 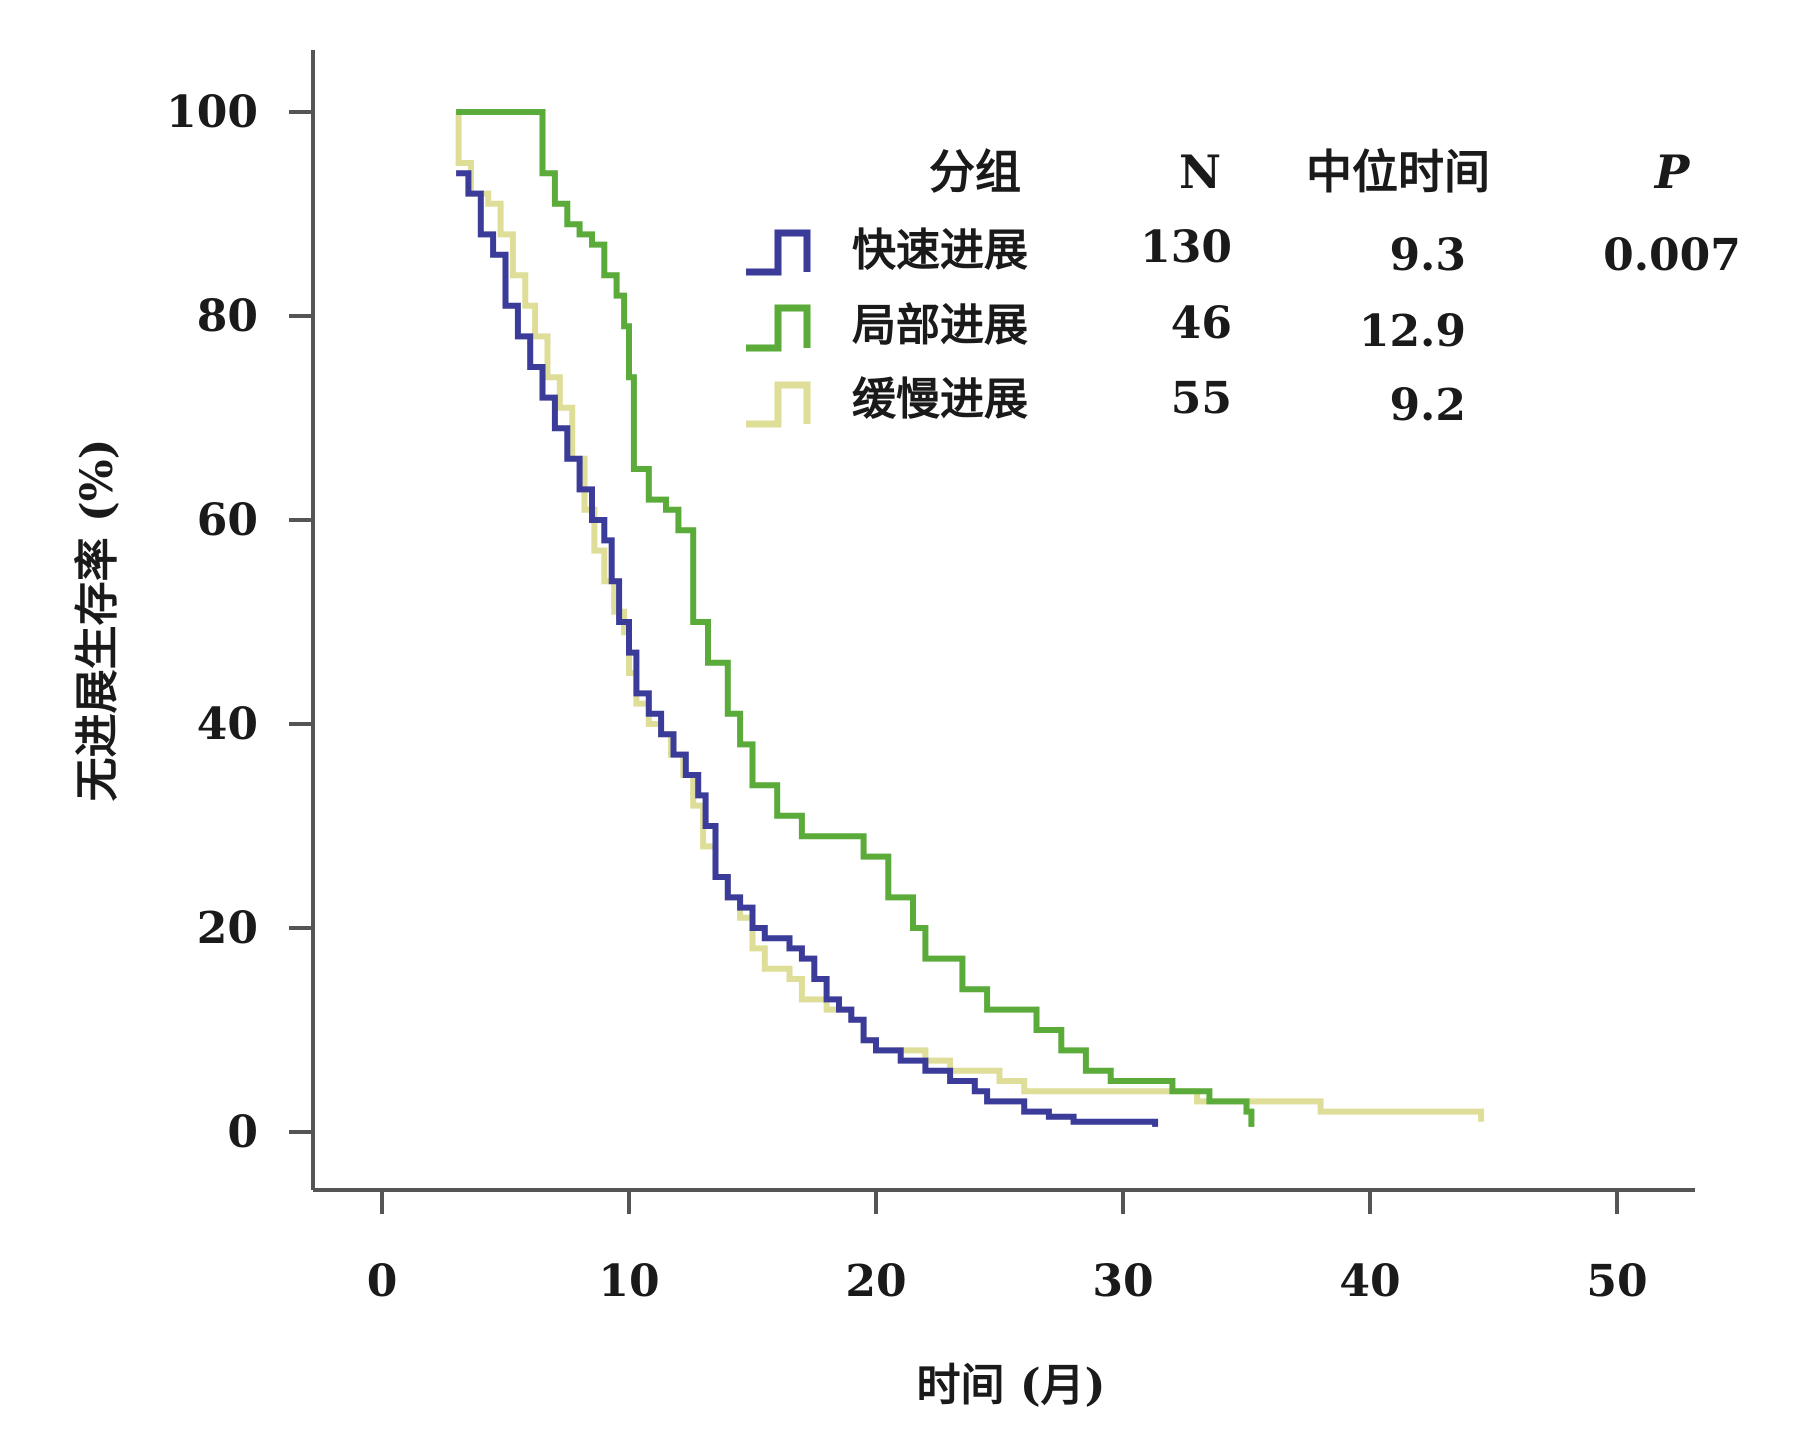 I want to click on y-tick-label: 0, so click(x=242, y=1132).